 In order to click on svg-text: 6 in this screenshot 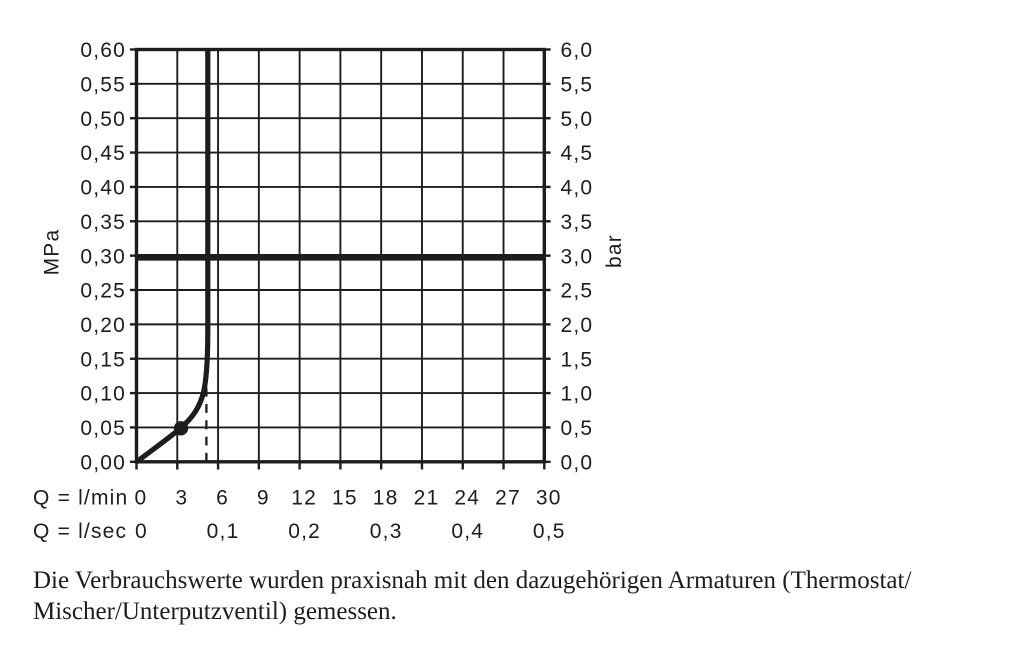, I will do `click(222, 498)`.